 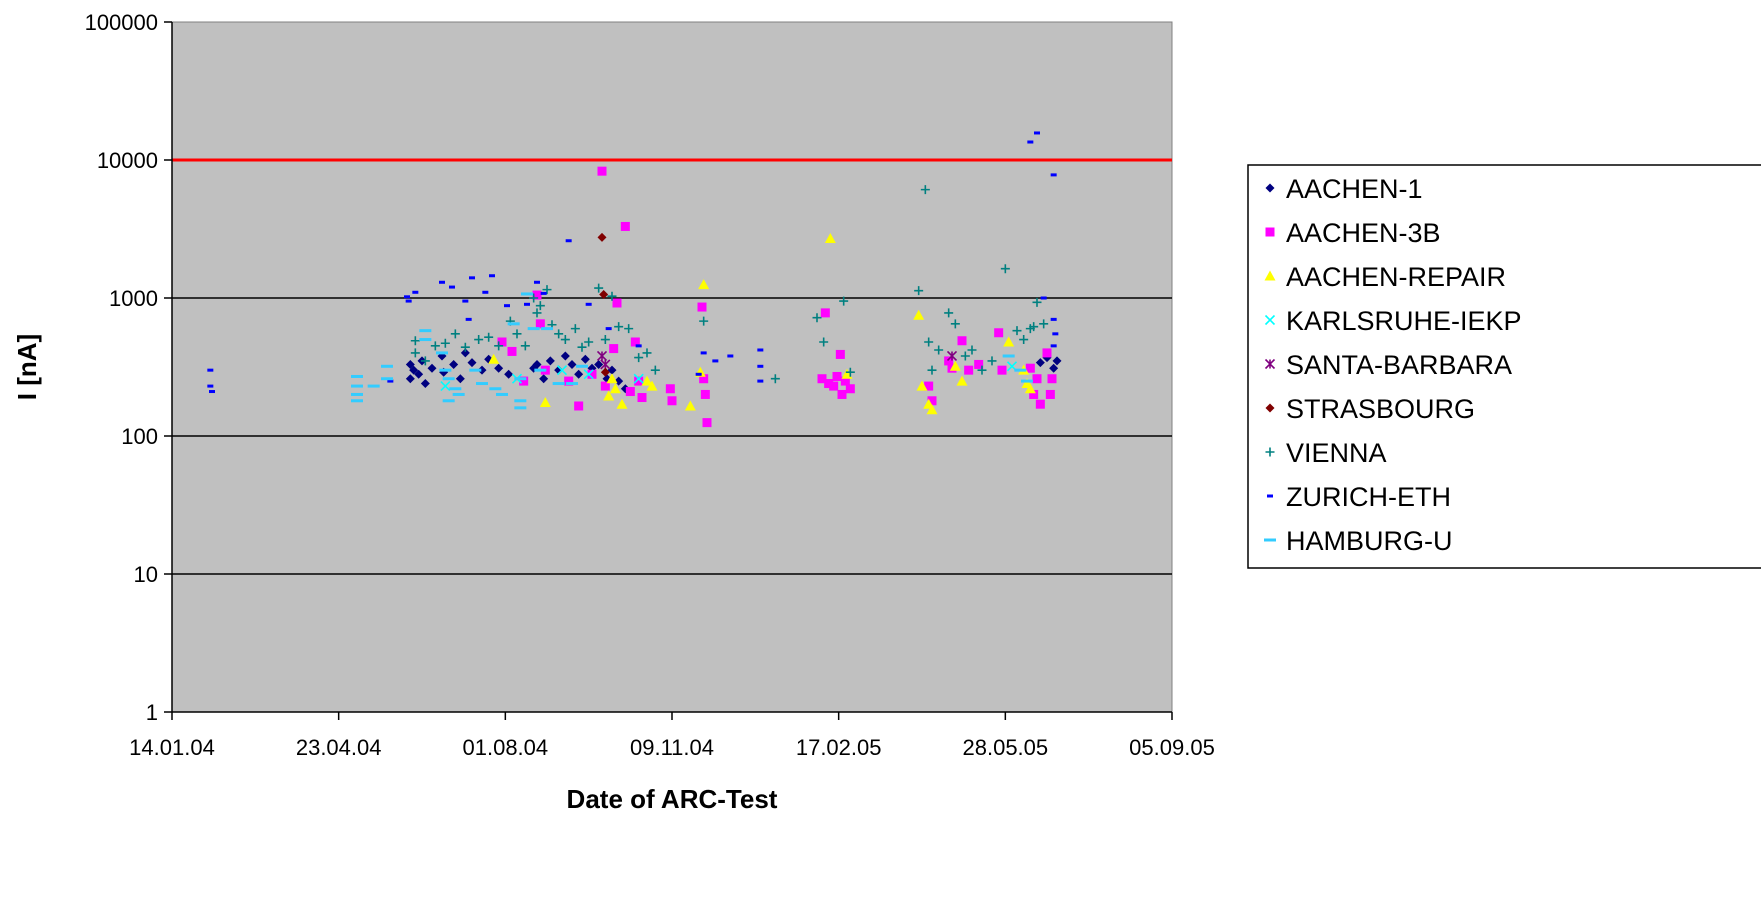 What do you see at coordinates (128, 367) in the screenshot?
I see `y-ticks: 1 10 100 1000 10000 100000` at bounding box center [128, 367].